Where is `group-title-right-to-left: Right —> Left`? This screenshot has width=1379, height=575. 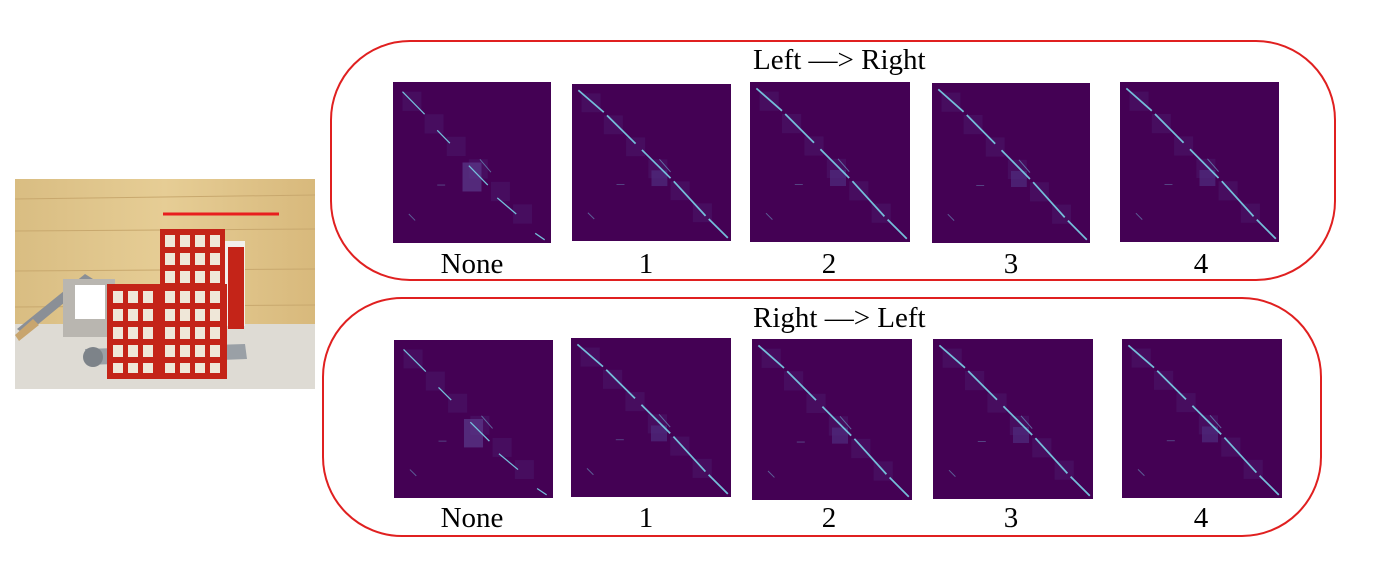
group-title-right-to-left: Right —> Left is located at coordinates (839, 318).